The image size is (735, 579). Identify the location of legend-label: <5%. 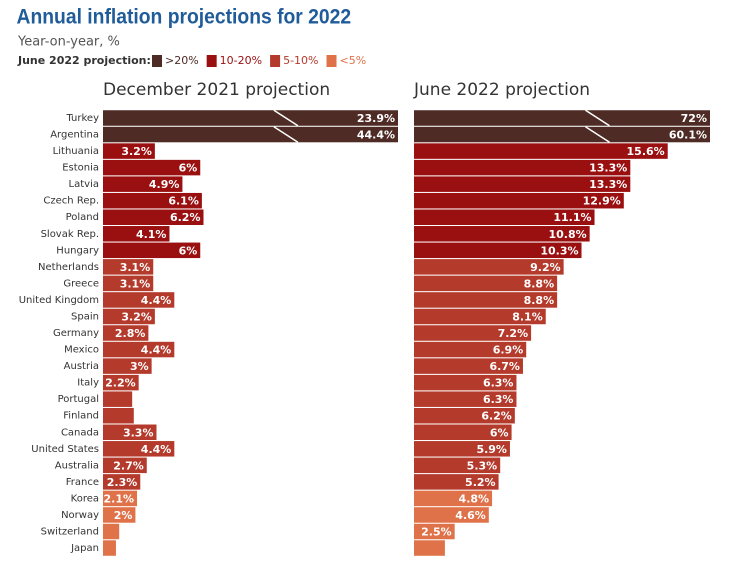
(353, 60).